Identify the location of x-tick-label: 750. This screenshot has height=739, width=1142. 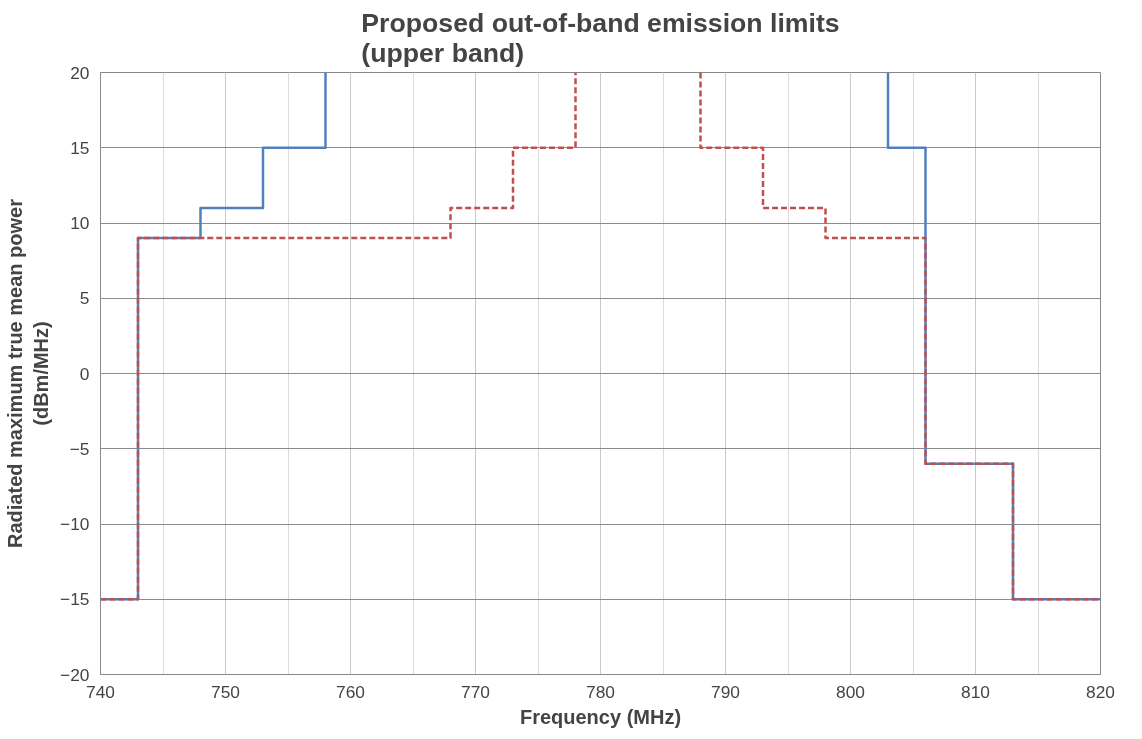
(225, 691).